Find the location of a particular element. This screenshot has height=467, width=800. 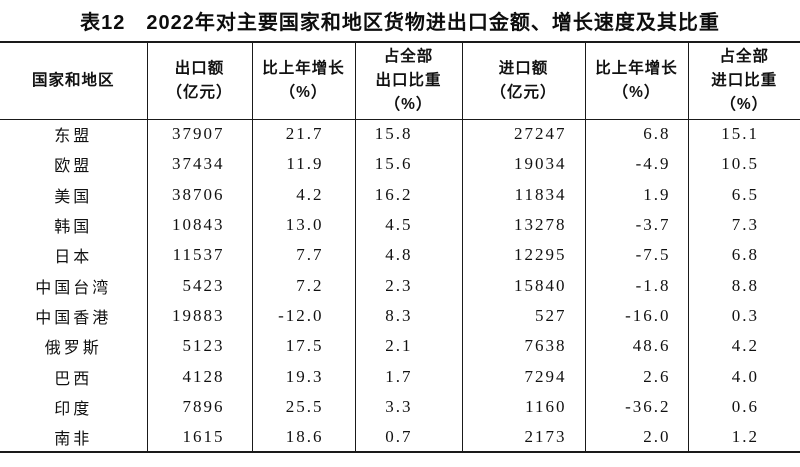

cell-export_growth: 21.7 is located at coordinates (303, 134).